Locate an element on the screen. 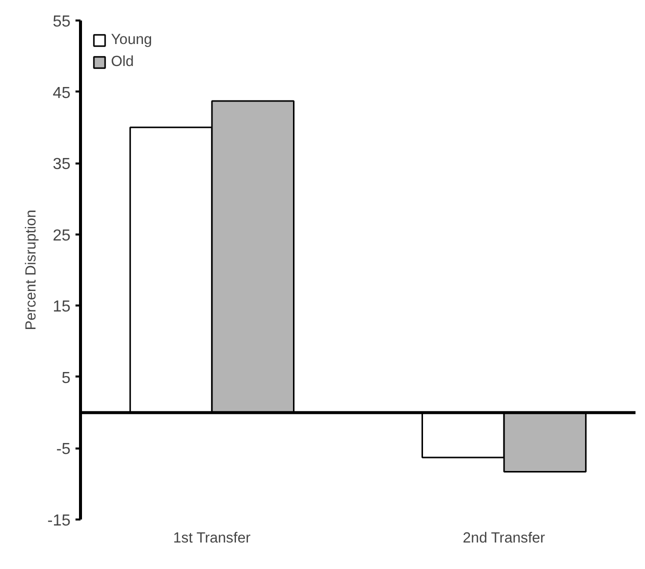  x-tick-label: 2nd Transfer is located at coordinates (504, 538).